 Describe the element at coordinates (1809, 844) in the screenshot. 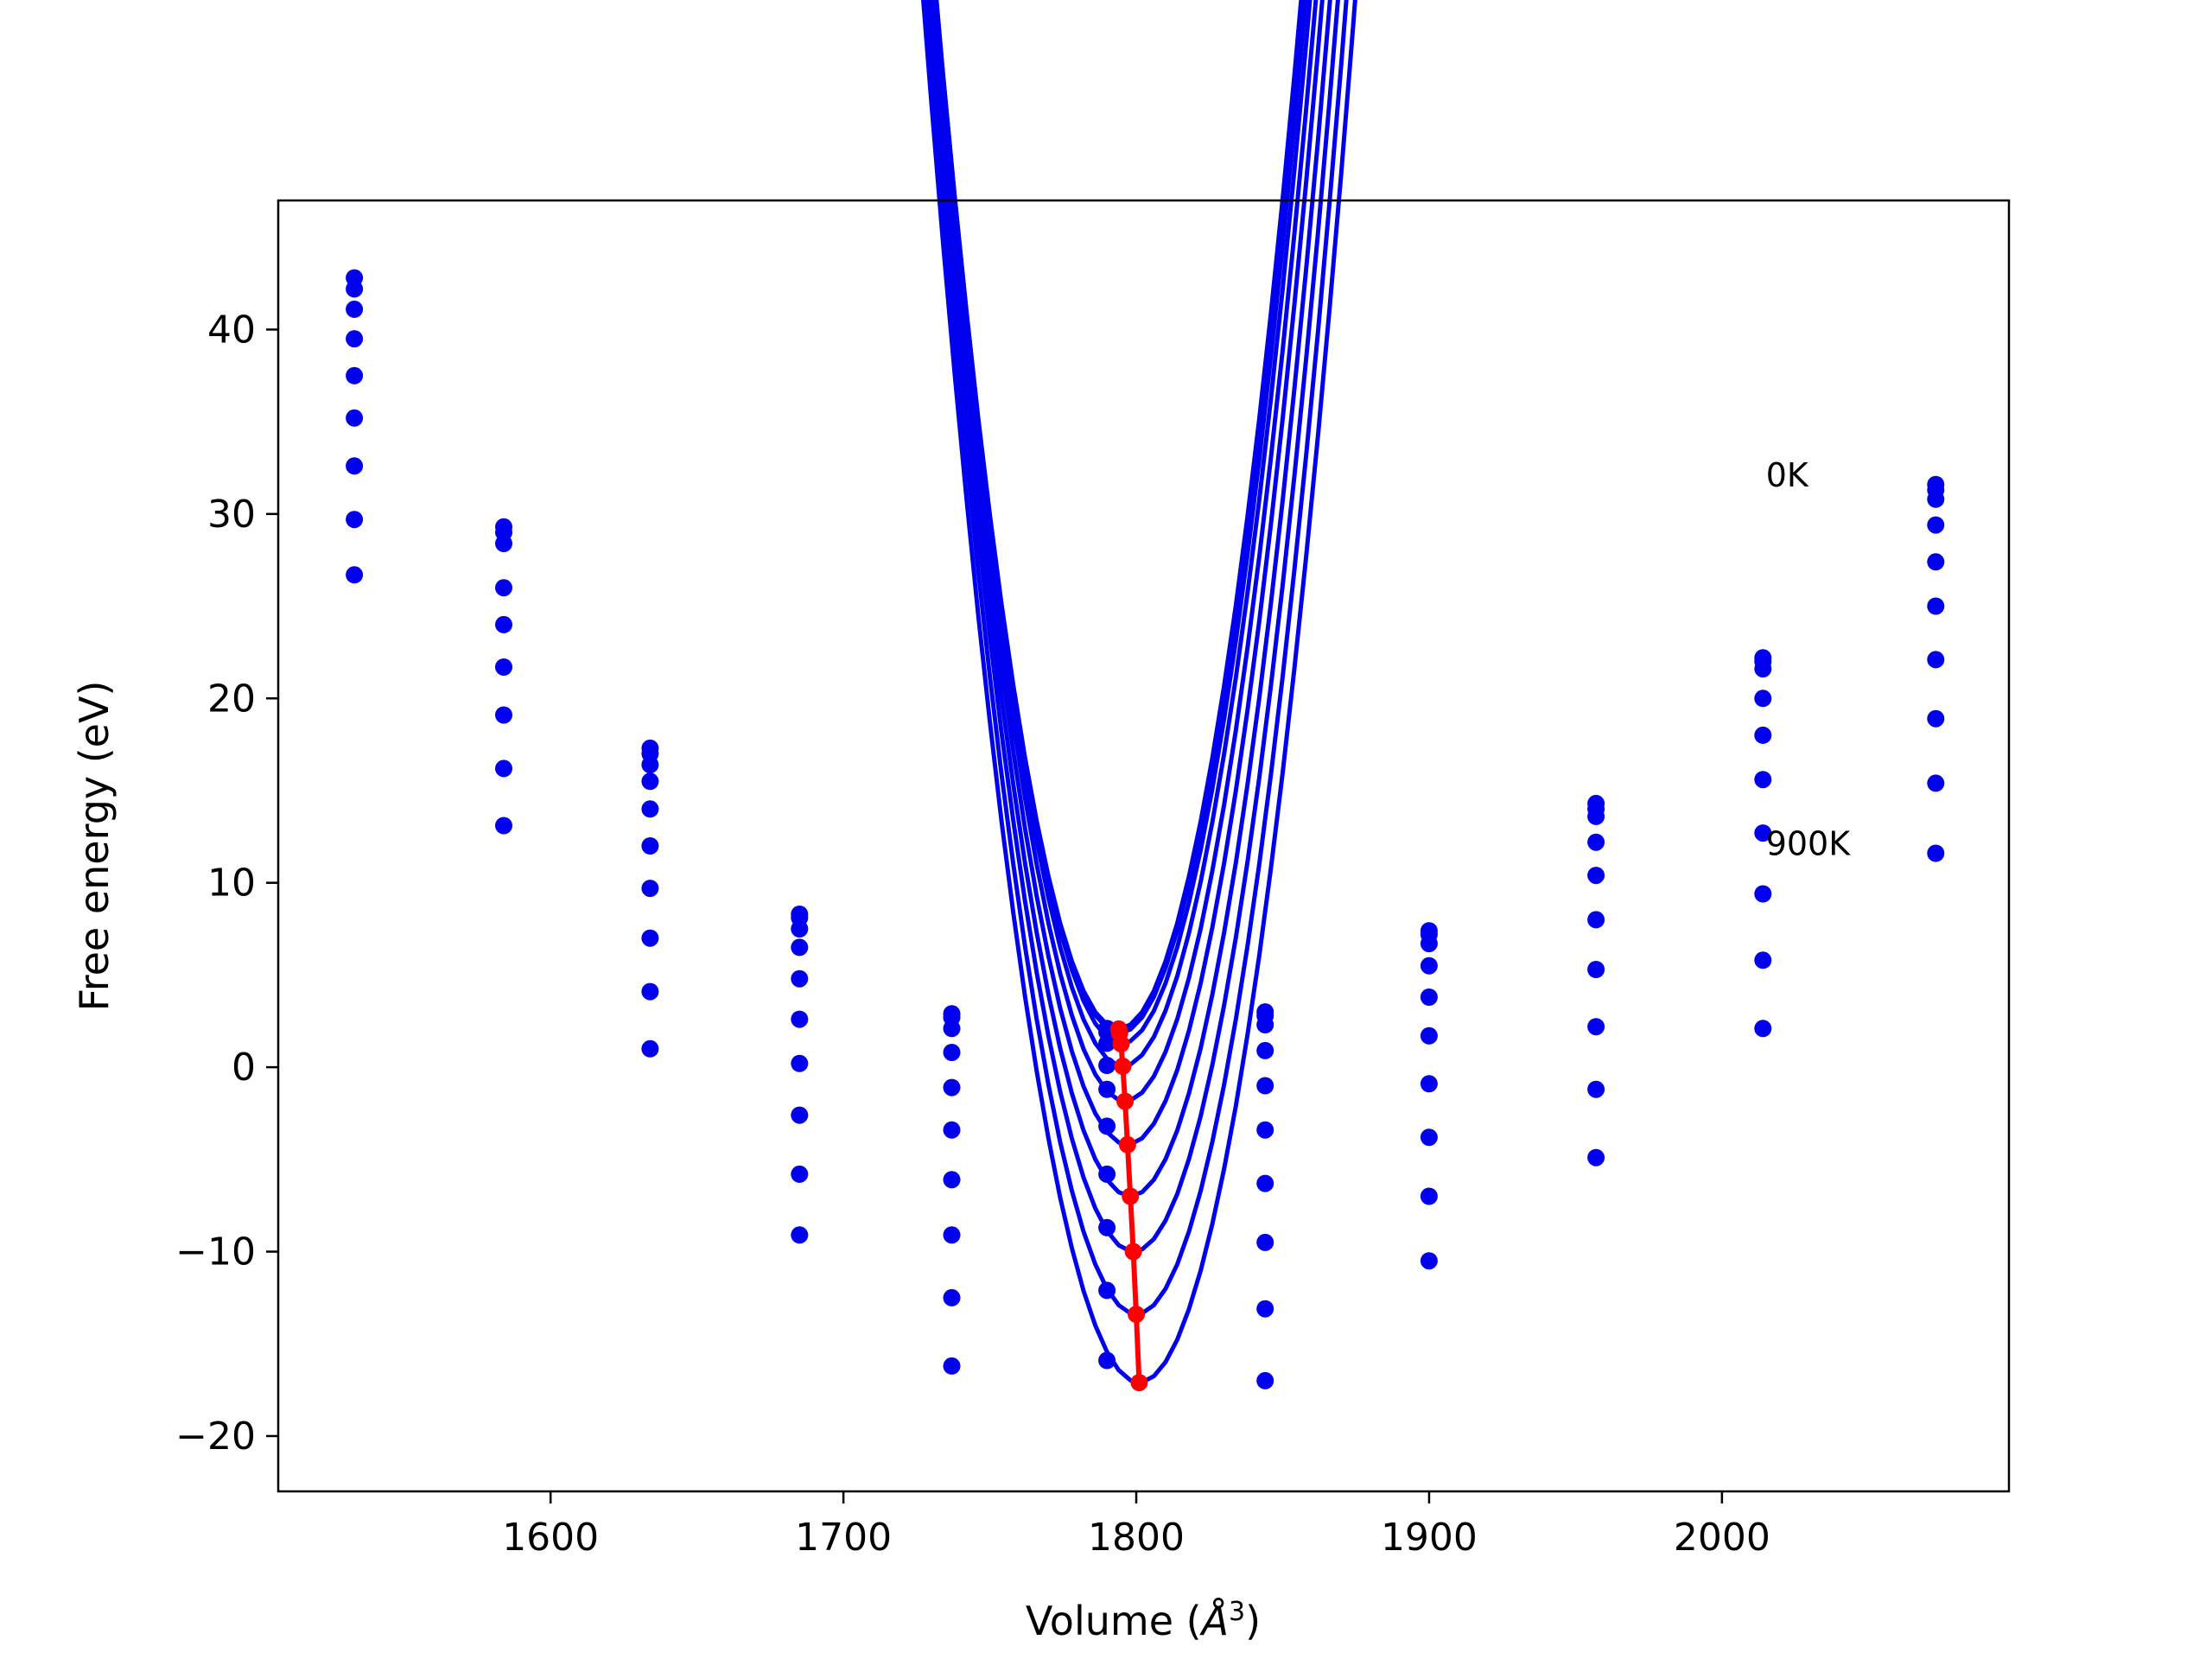

I see `annotation-900k: 900K` at that location.